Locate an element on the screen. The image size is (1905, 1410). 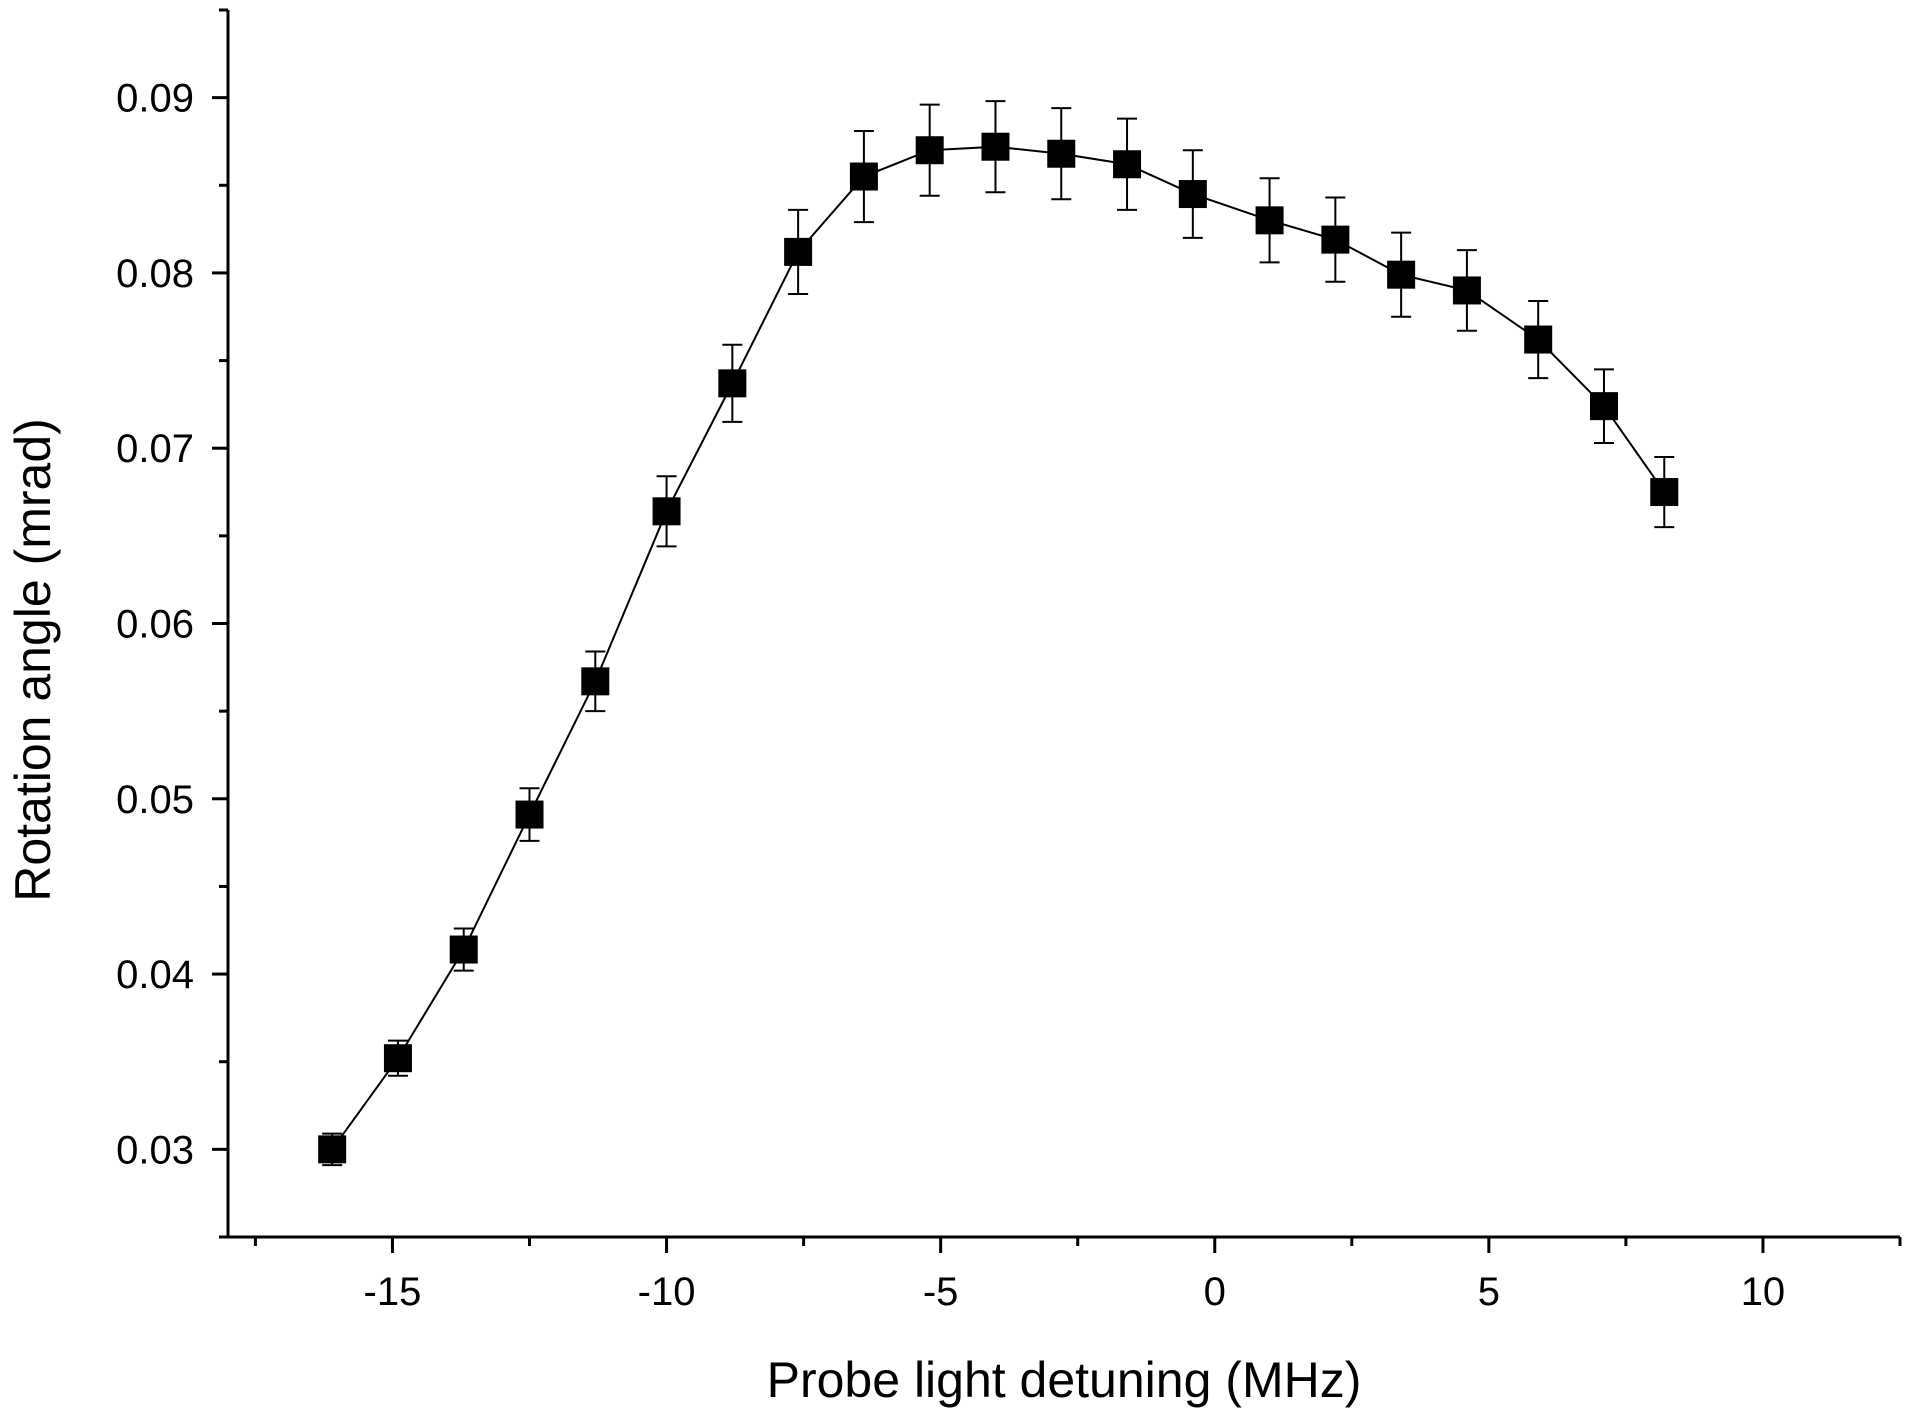
y-tick-label: 0.04 is located at coordinates (155, 975).